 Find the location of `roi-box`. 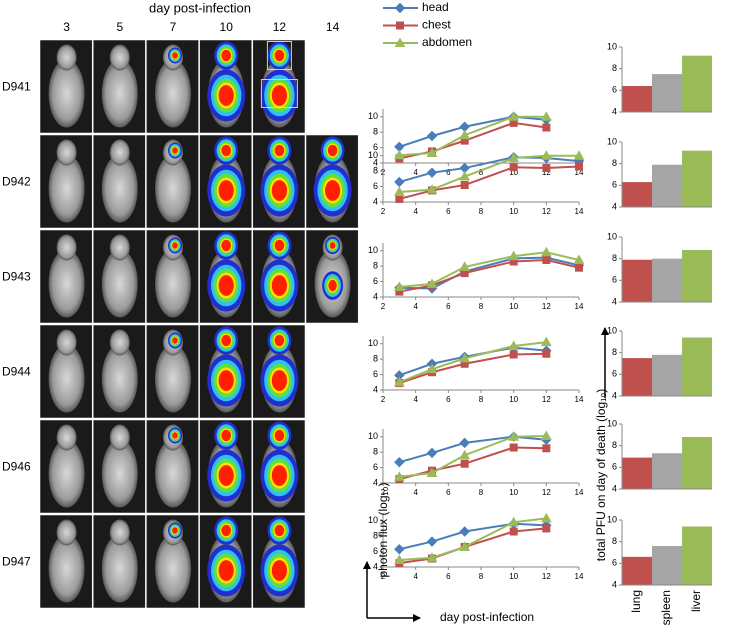

roi-box is located at coordinates (279, 93).